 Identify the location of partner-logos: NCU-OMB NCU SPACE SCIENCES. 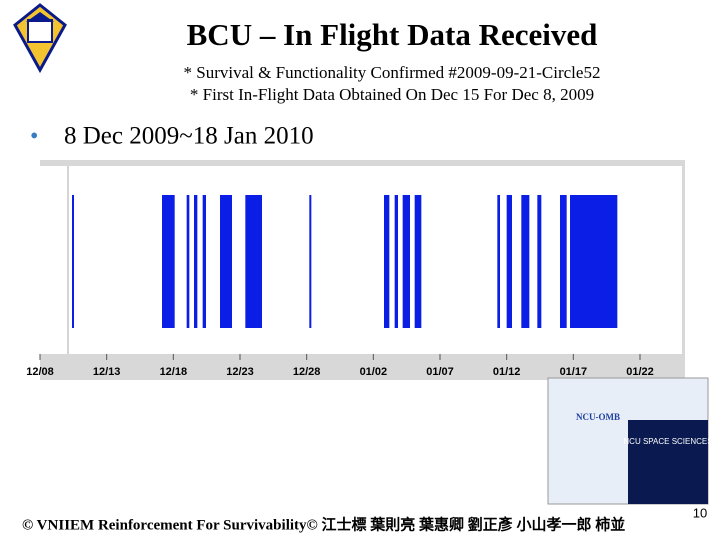
(630, 441).